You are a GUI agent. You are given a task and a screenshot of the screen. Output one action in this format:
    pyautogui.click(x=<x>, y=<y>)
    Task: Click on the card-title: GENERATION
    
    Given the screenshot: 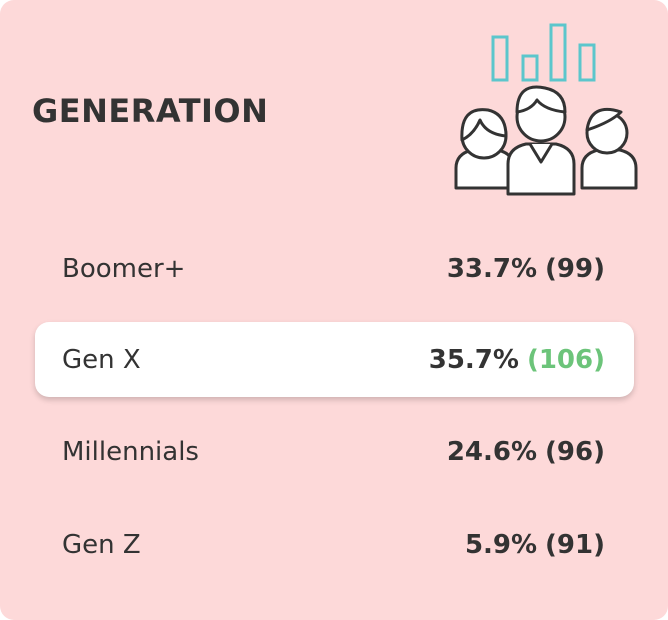 What is the action you would take?
    pyautogui.click(x=150, y=111)
    